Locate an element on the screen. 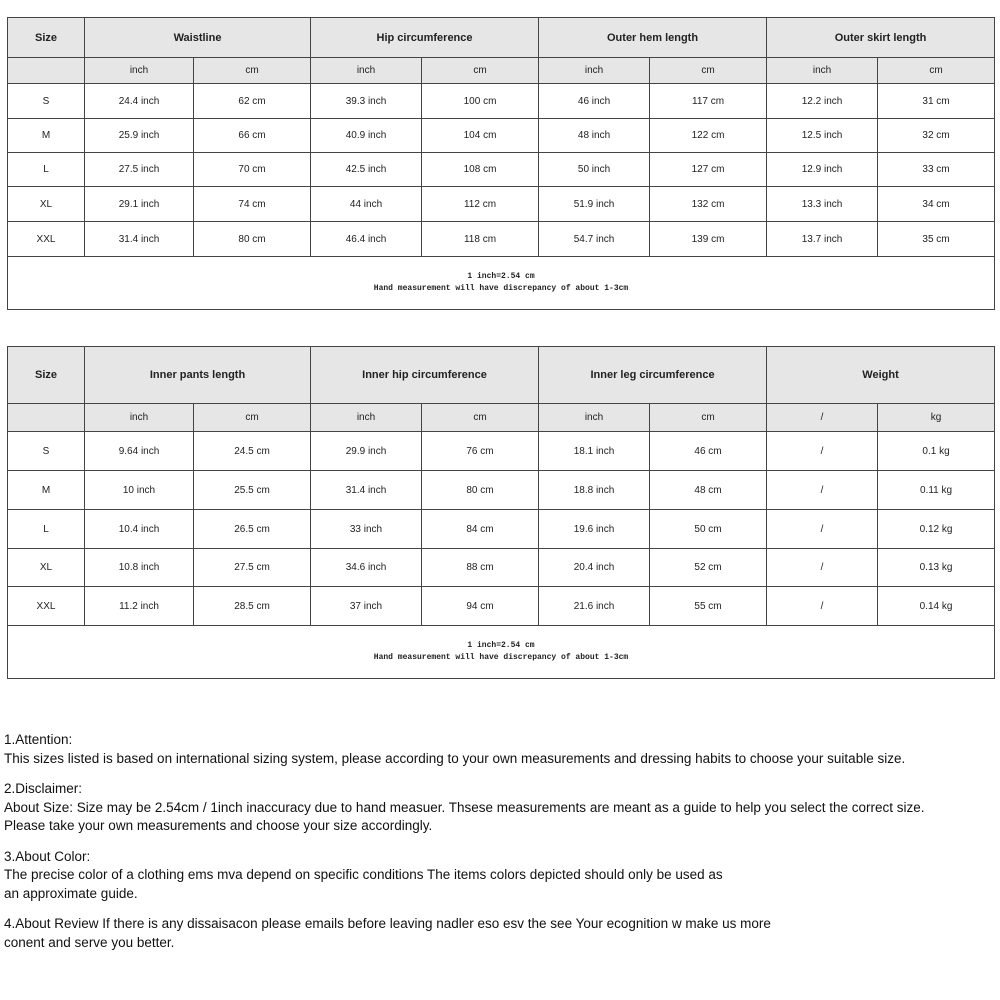 This screenshot has width=1000, height=1000. value-cell: 12.2 inch is located at coordinates (822, 101).